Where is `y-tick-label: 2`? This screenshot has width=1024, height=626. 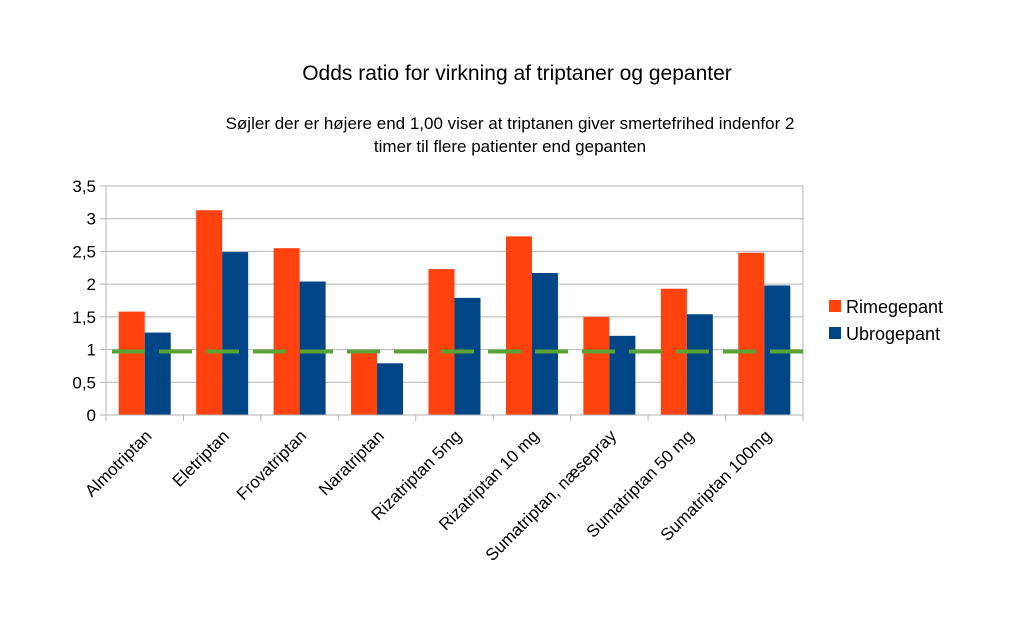
y-tick-label: 2 is located at coordinates (91, 284).